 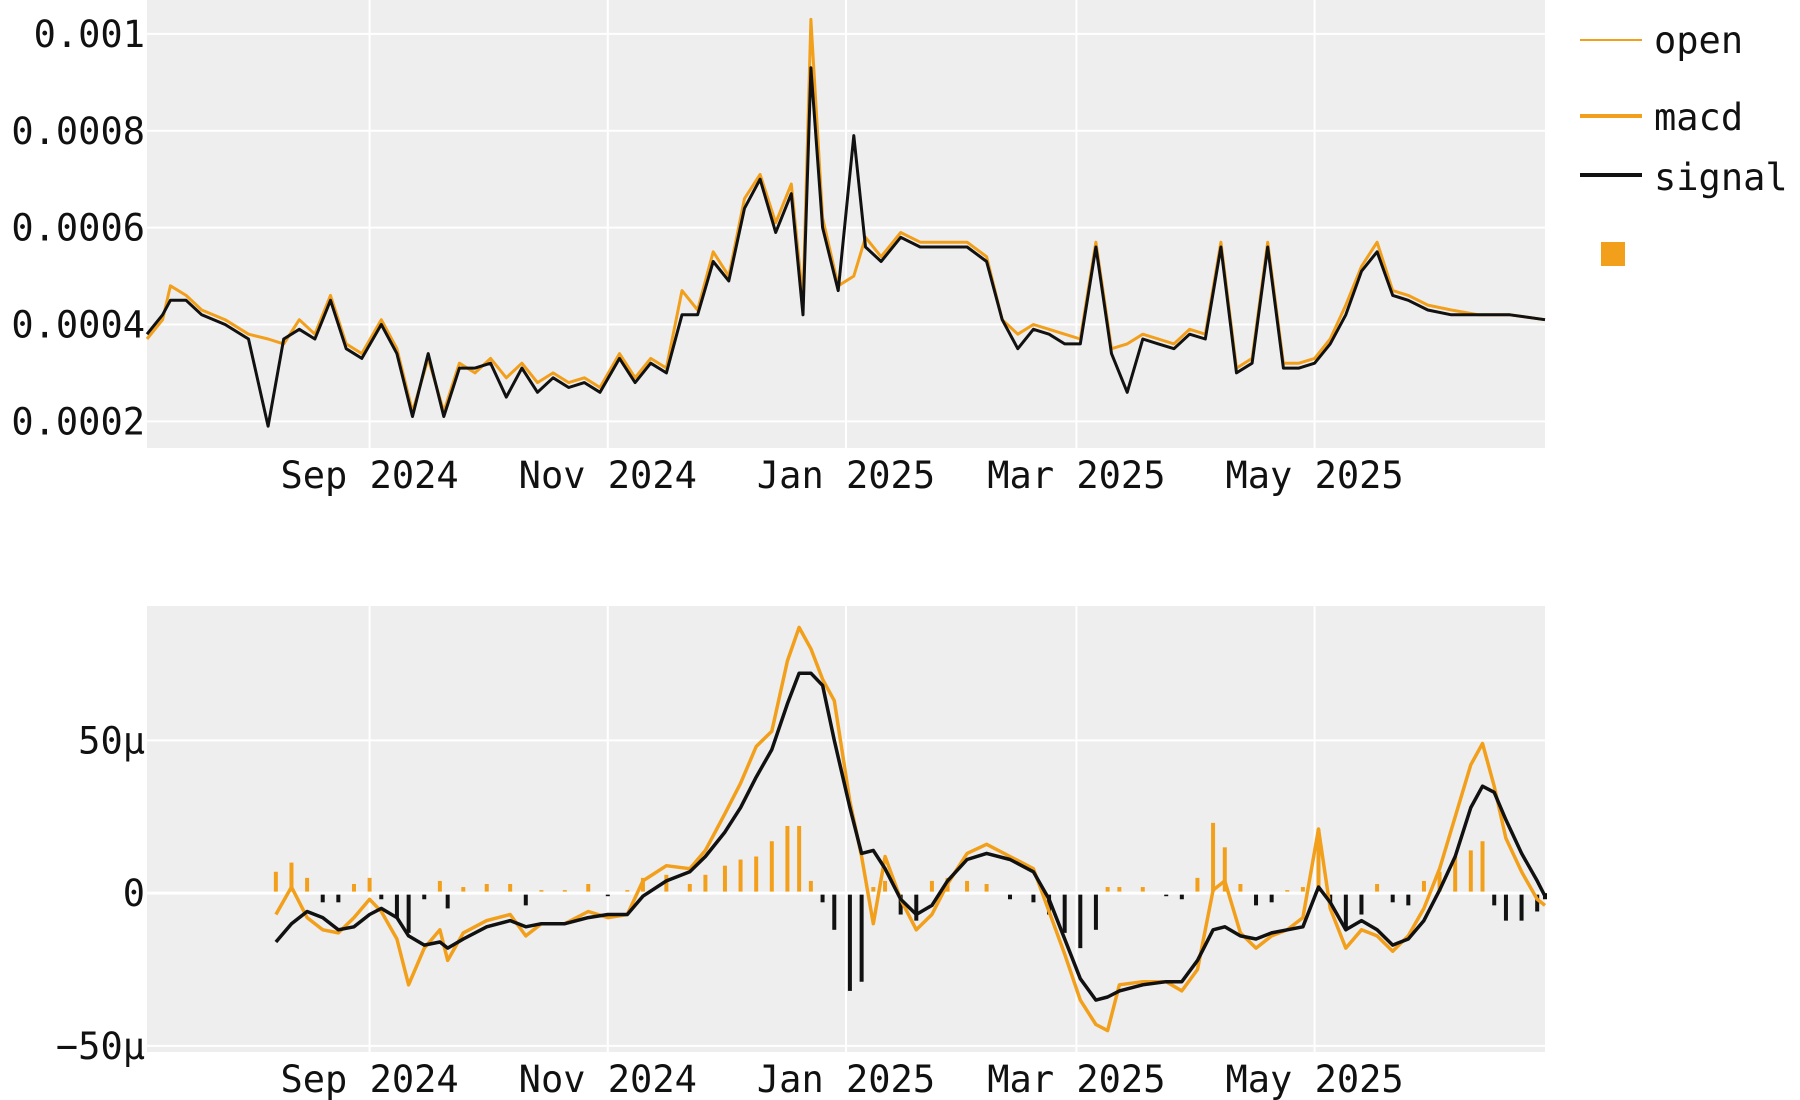 I want to click on price-x-tick-label: Jan 2025, so click(x=846, y=475).